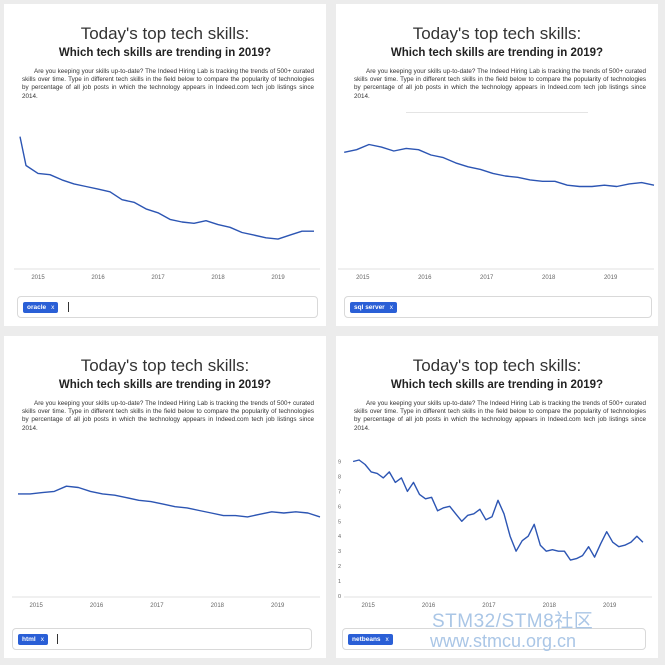 Image resolution: width=665 pixels, height=665 pixels. Describe the element at coordinates (497, 112) in the screenshot. I see `divider` at that location.